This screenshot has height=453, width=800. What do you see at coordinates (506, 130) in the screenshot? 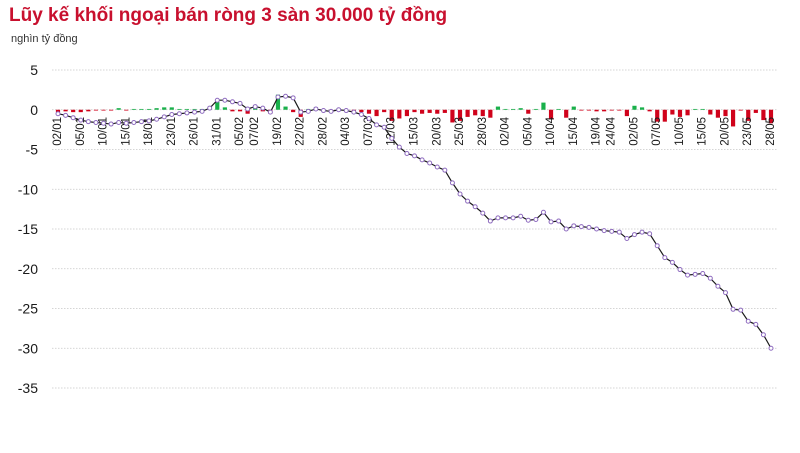
I see `x-tick-label: 02/04` at bounding box center [506, 130].